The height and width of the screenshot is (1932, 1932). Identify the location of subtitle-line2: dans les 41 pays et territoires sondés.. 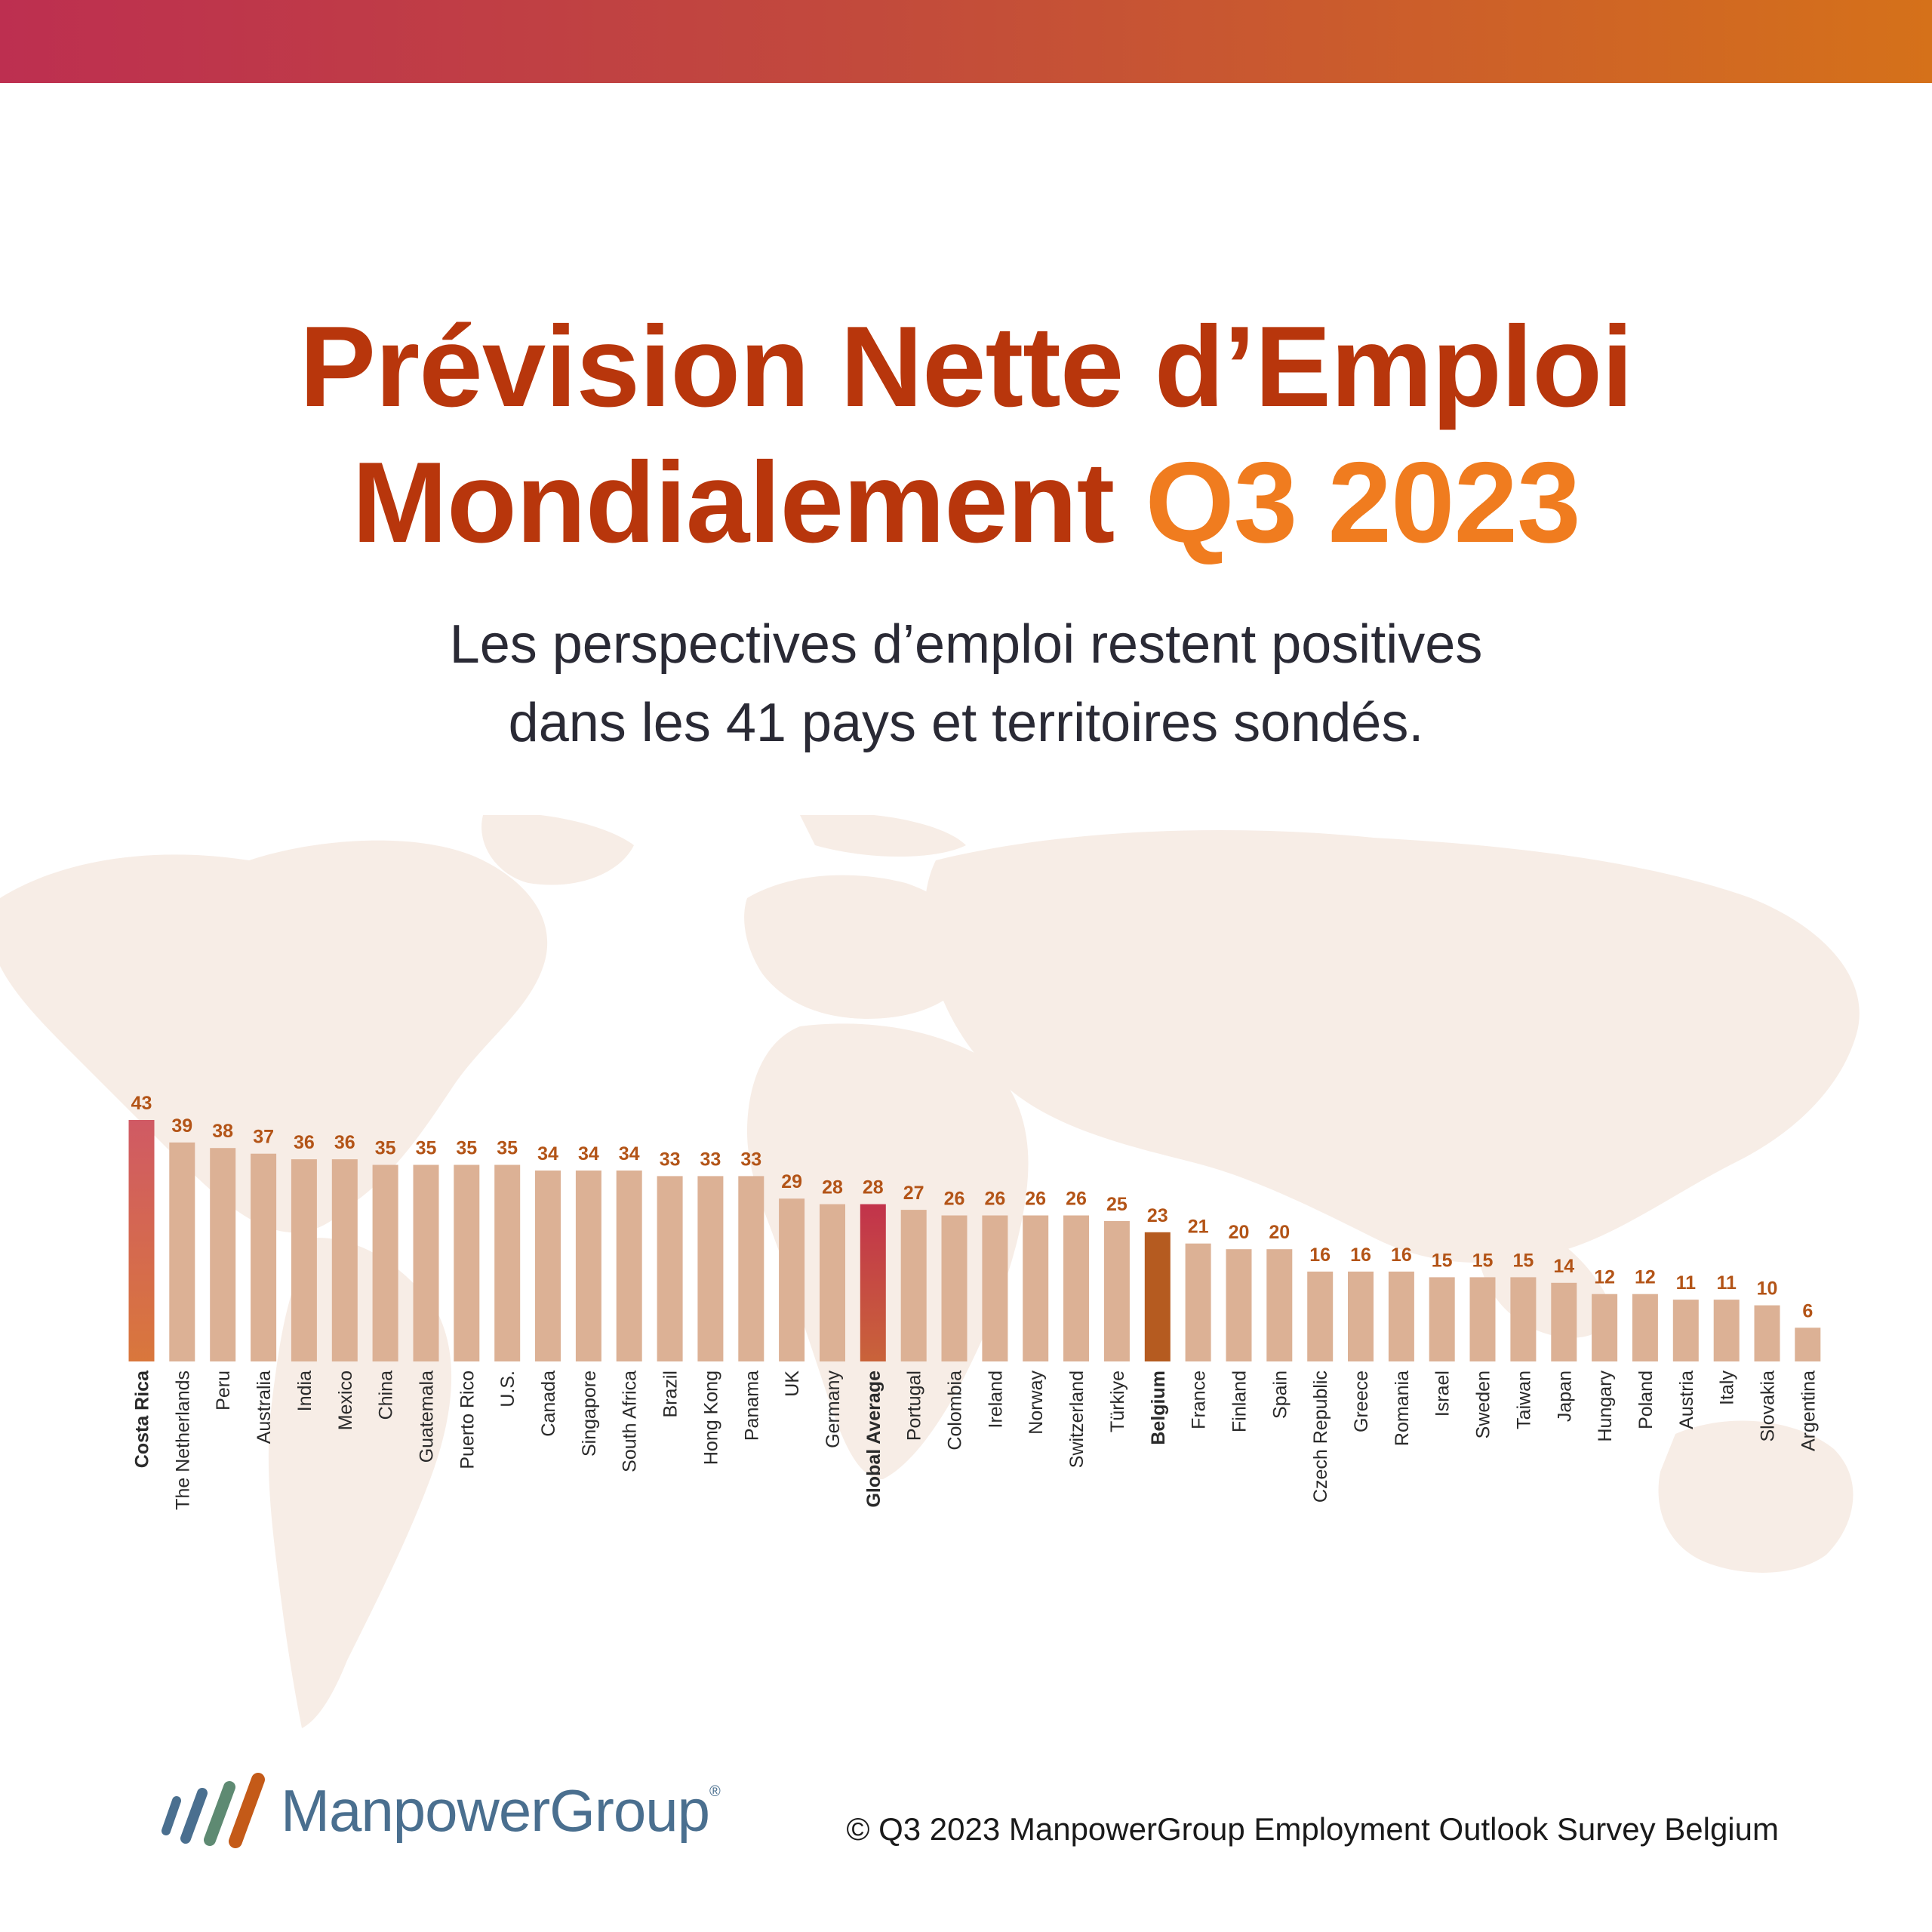
(966, 723).